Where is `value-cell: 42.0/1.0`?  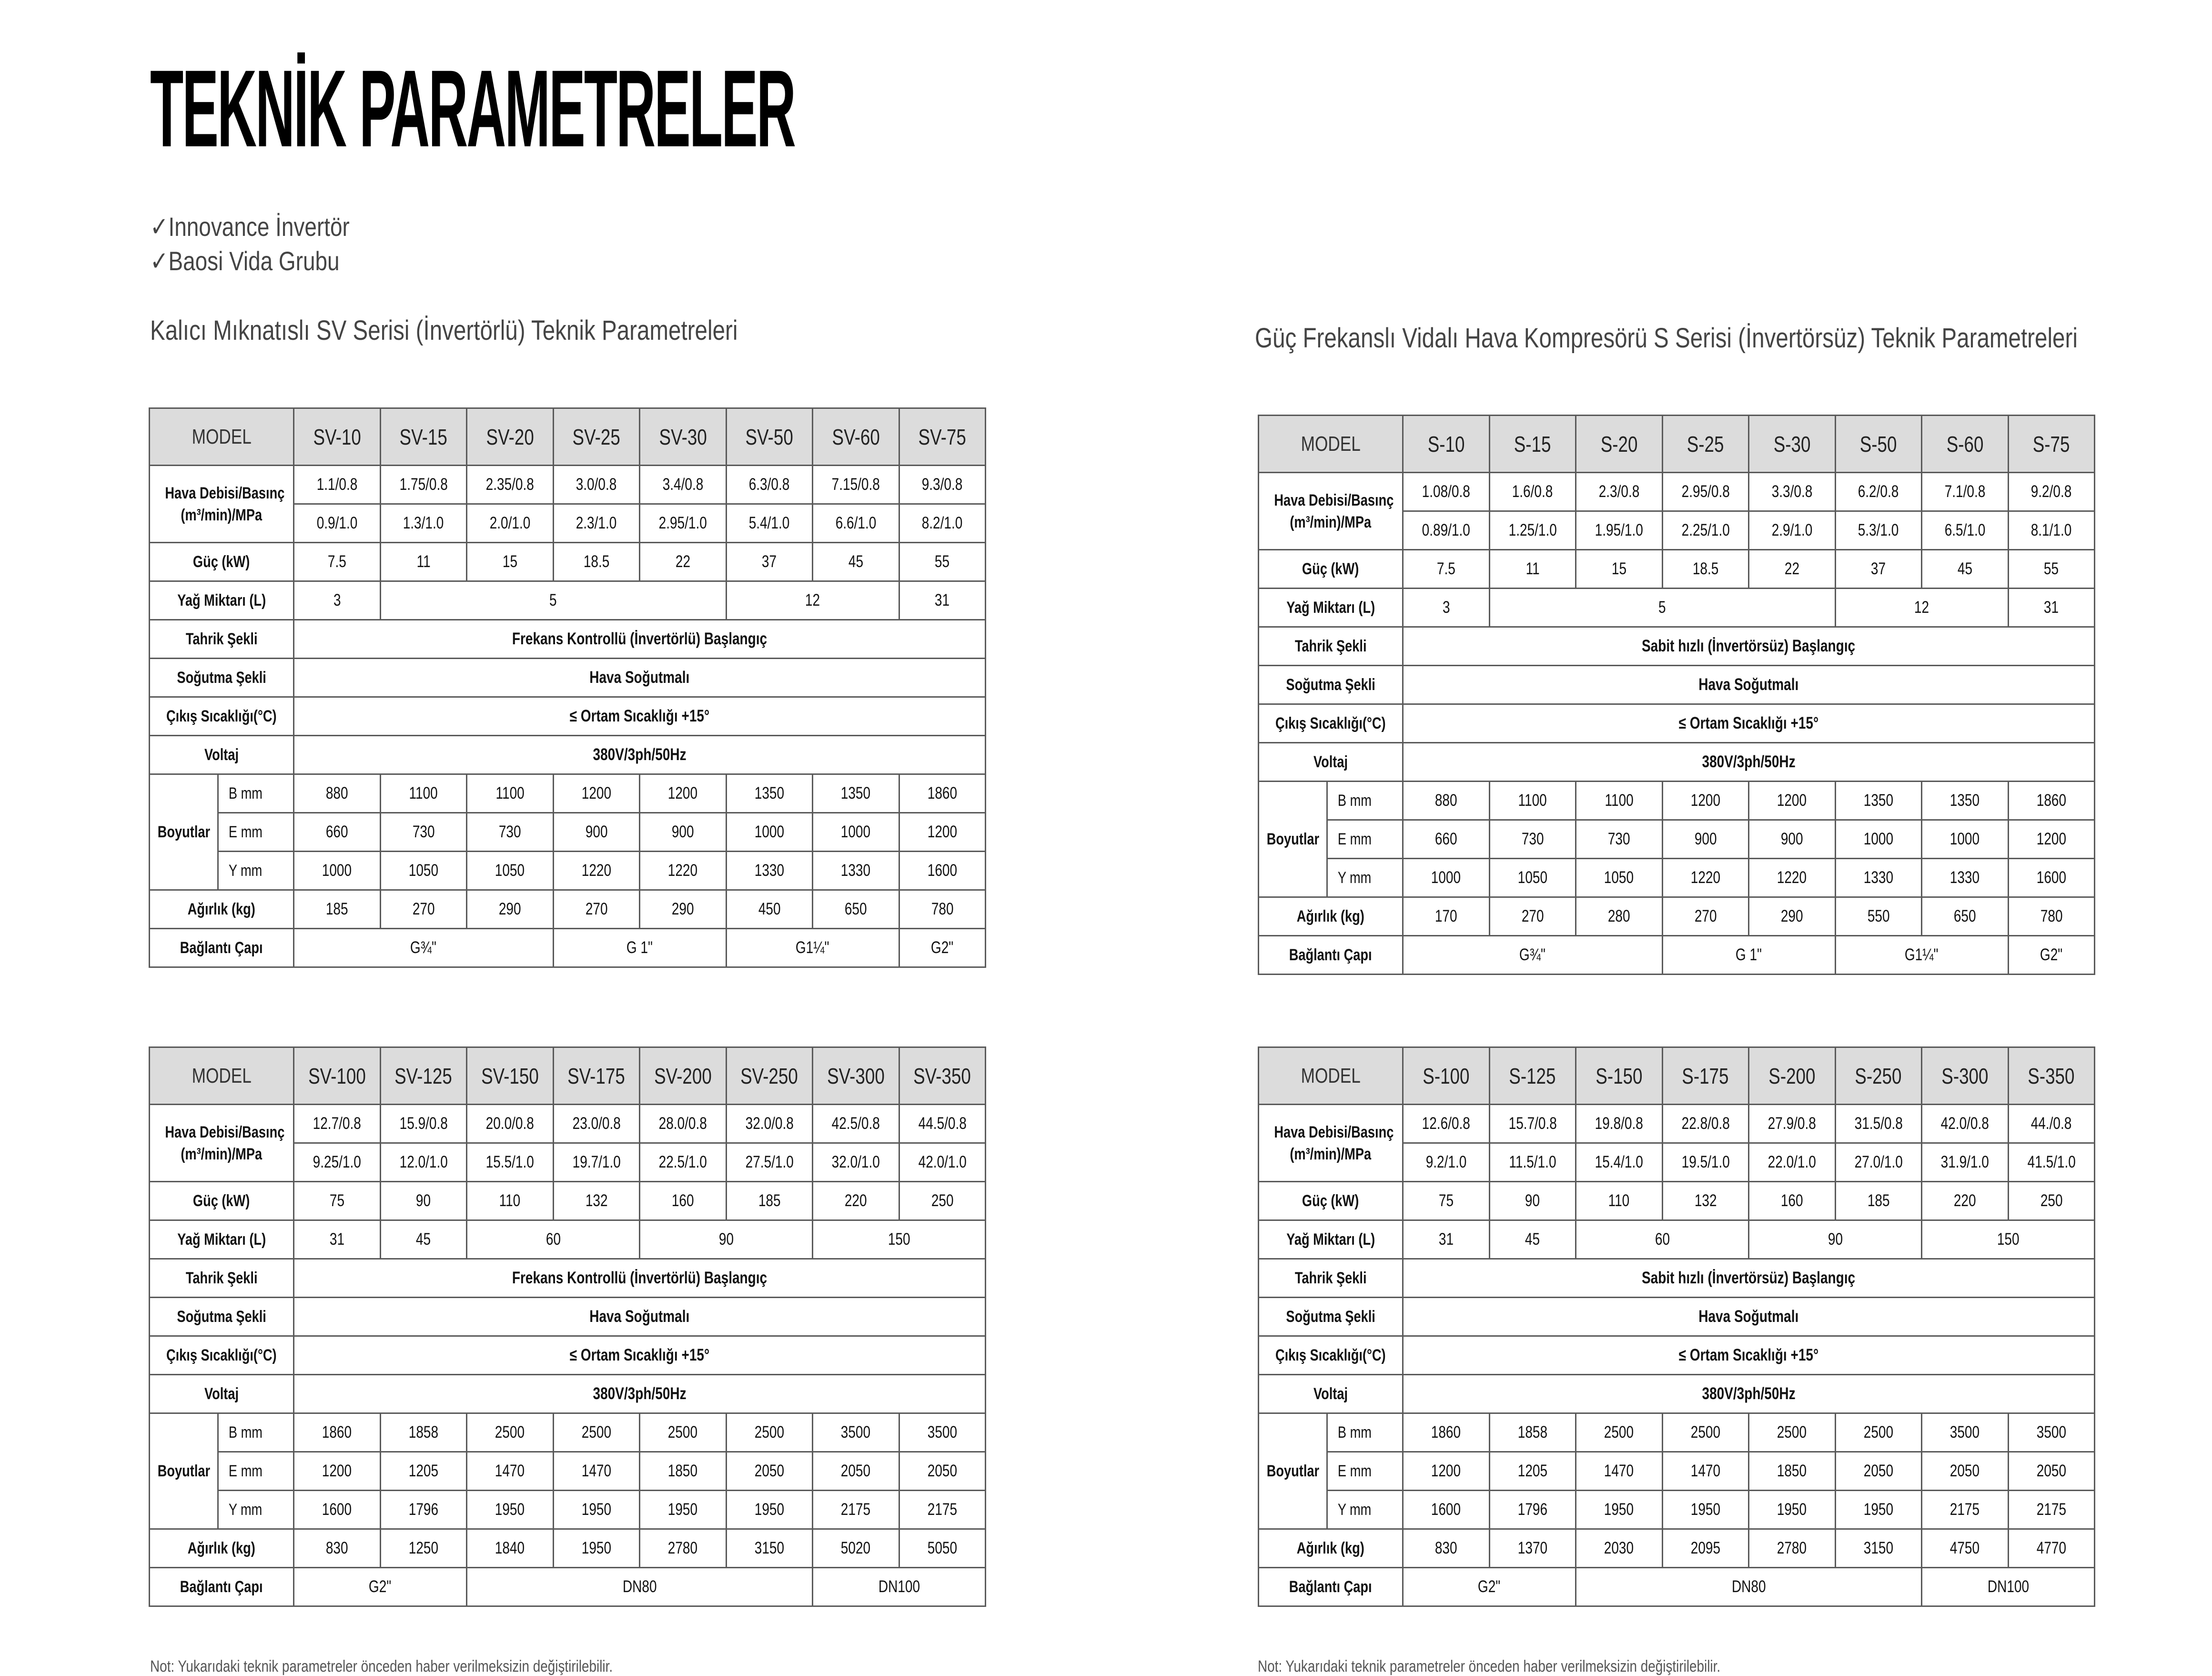
value-cell: 42.0/1.0 is located at coordinates (942, 1162).